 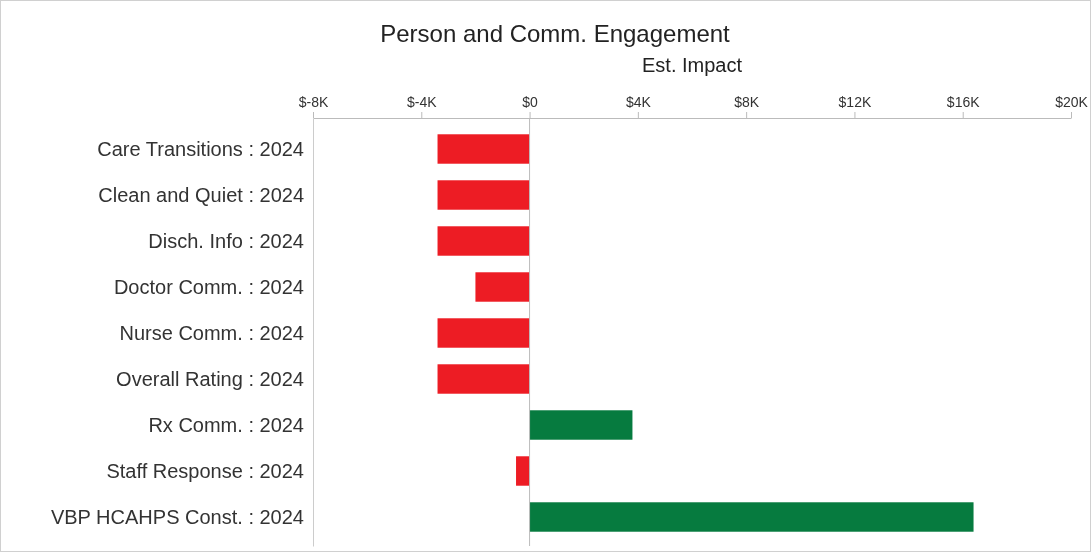 What do you see at coordinates (747, 102) in the screenshot?
I see `x-tick-label: $8K` at bounding box center [747, 102].